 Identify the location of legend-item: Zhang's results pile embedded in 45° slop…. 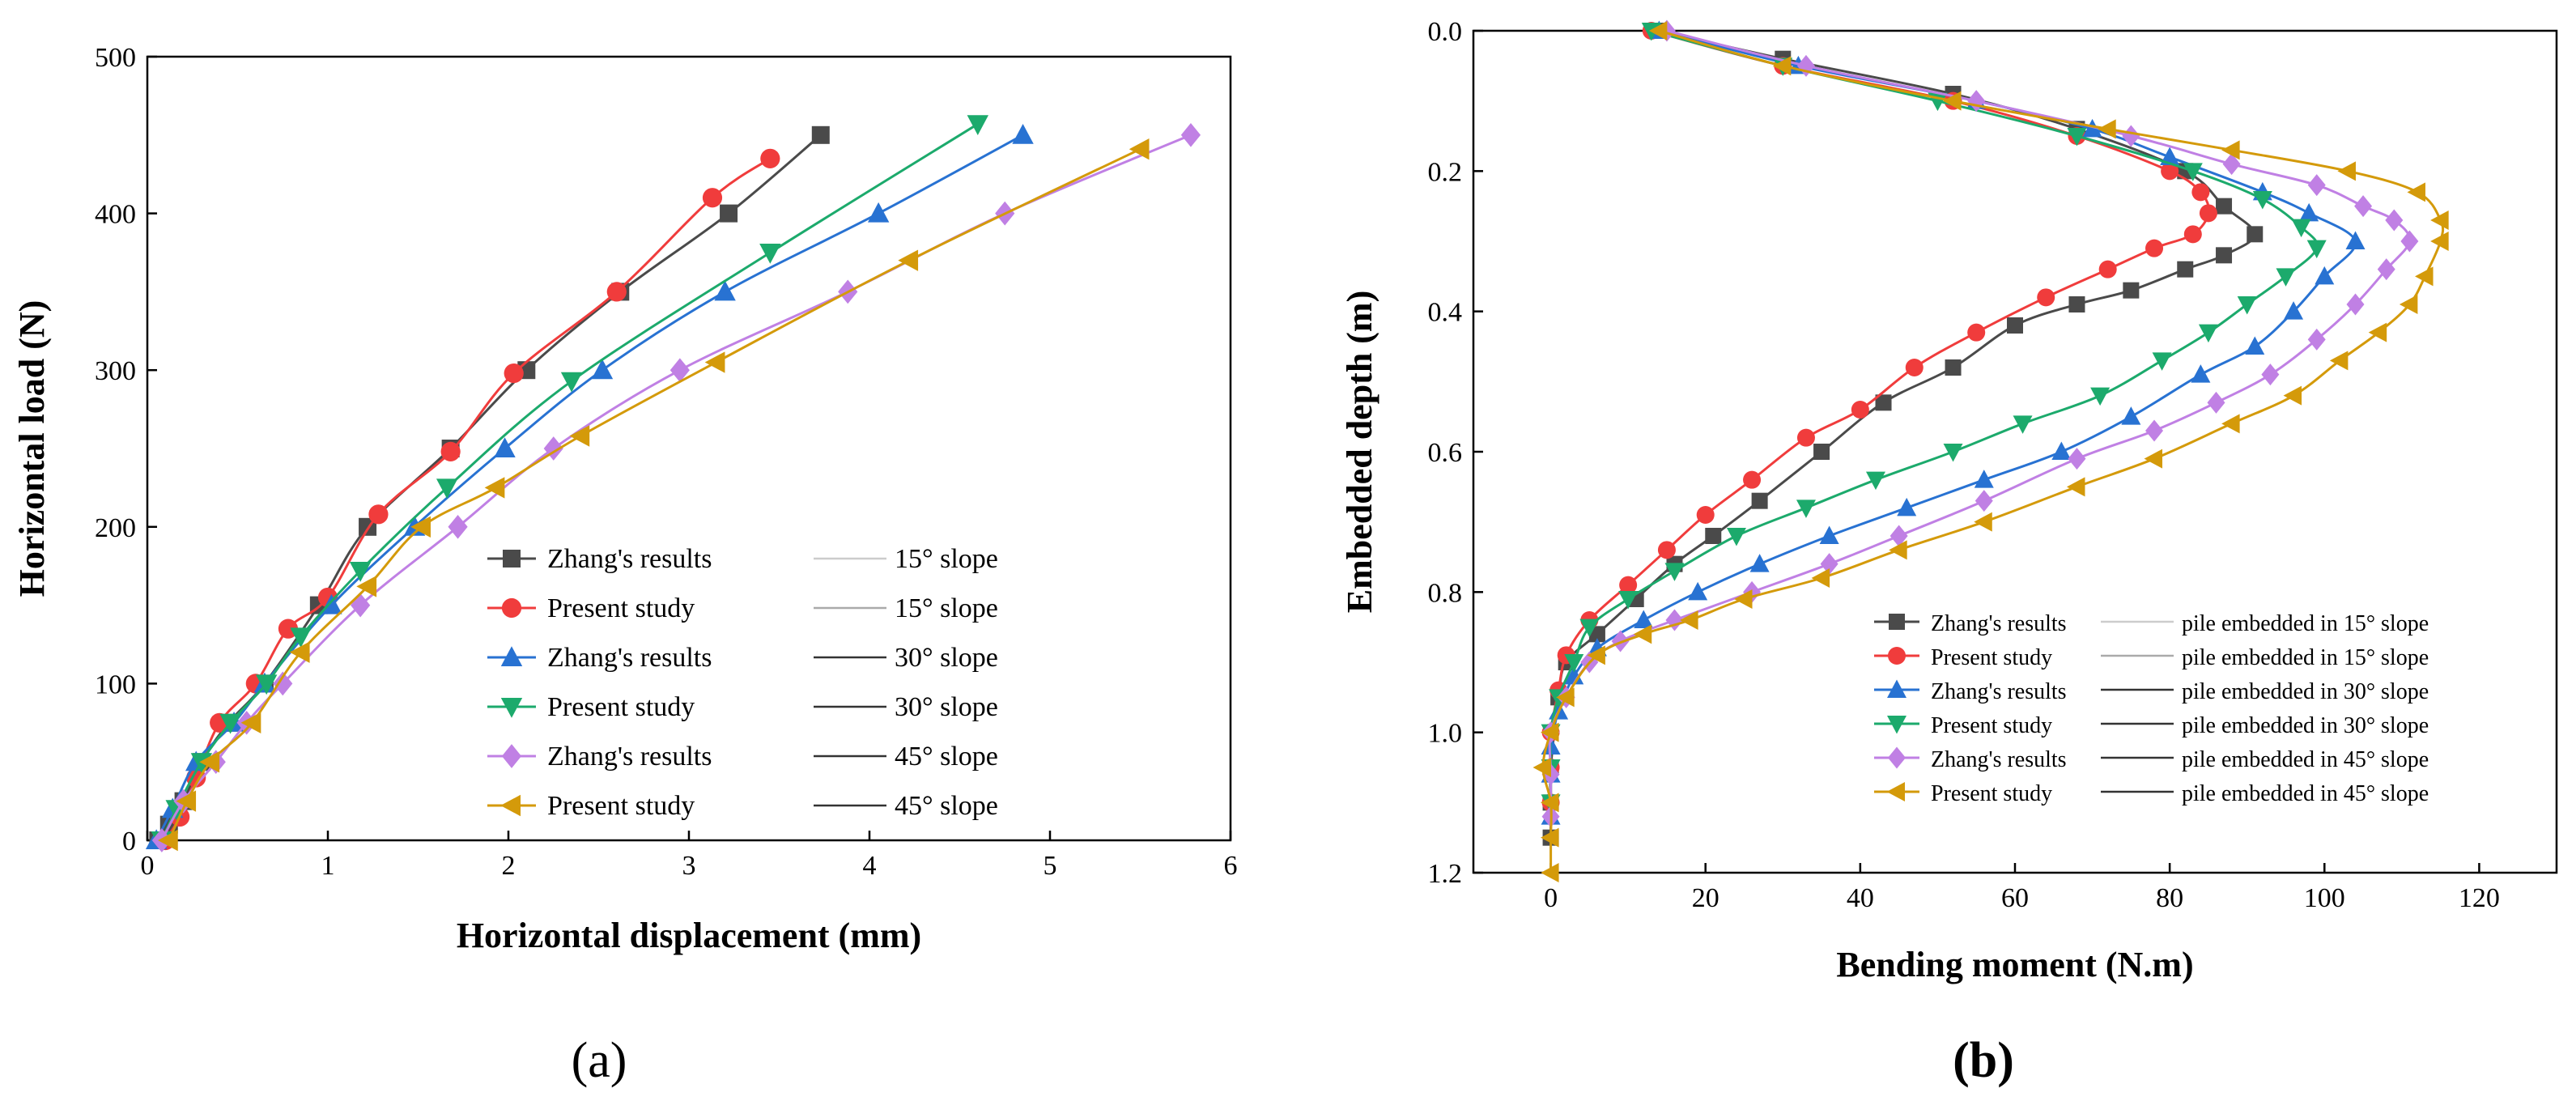
(2151, 759).